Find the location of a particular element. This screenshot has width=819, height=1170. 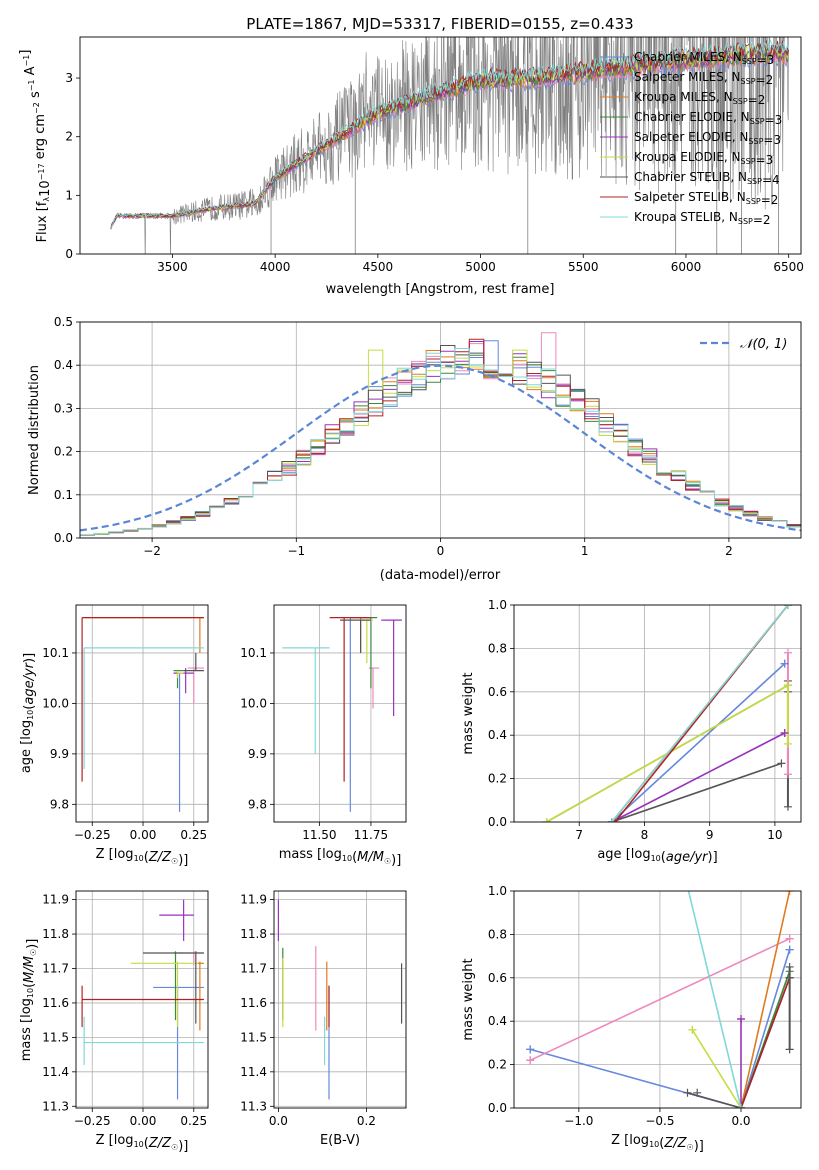

x-tick-label: 0.2 is located at coordinates (366, 1121).